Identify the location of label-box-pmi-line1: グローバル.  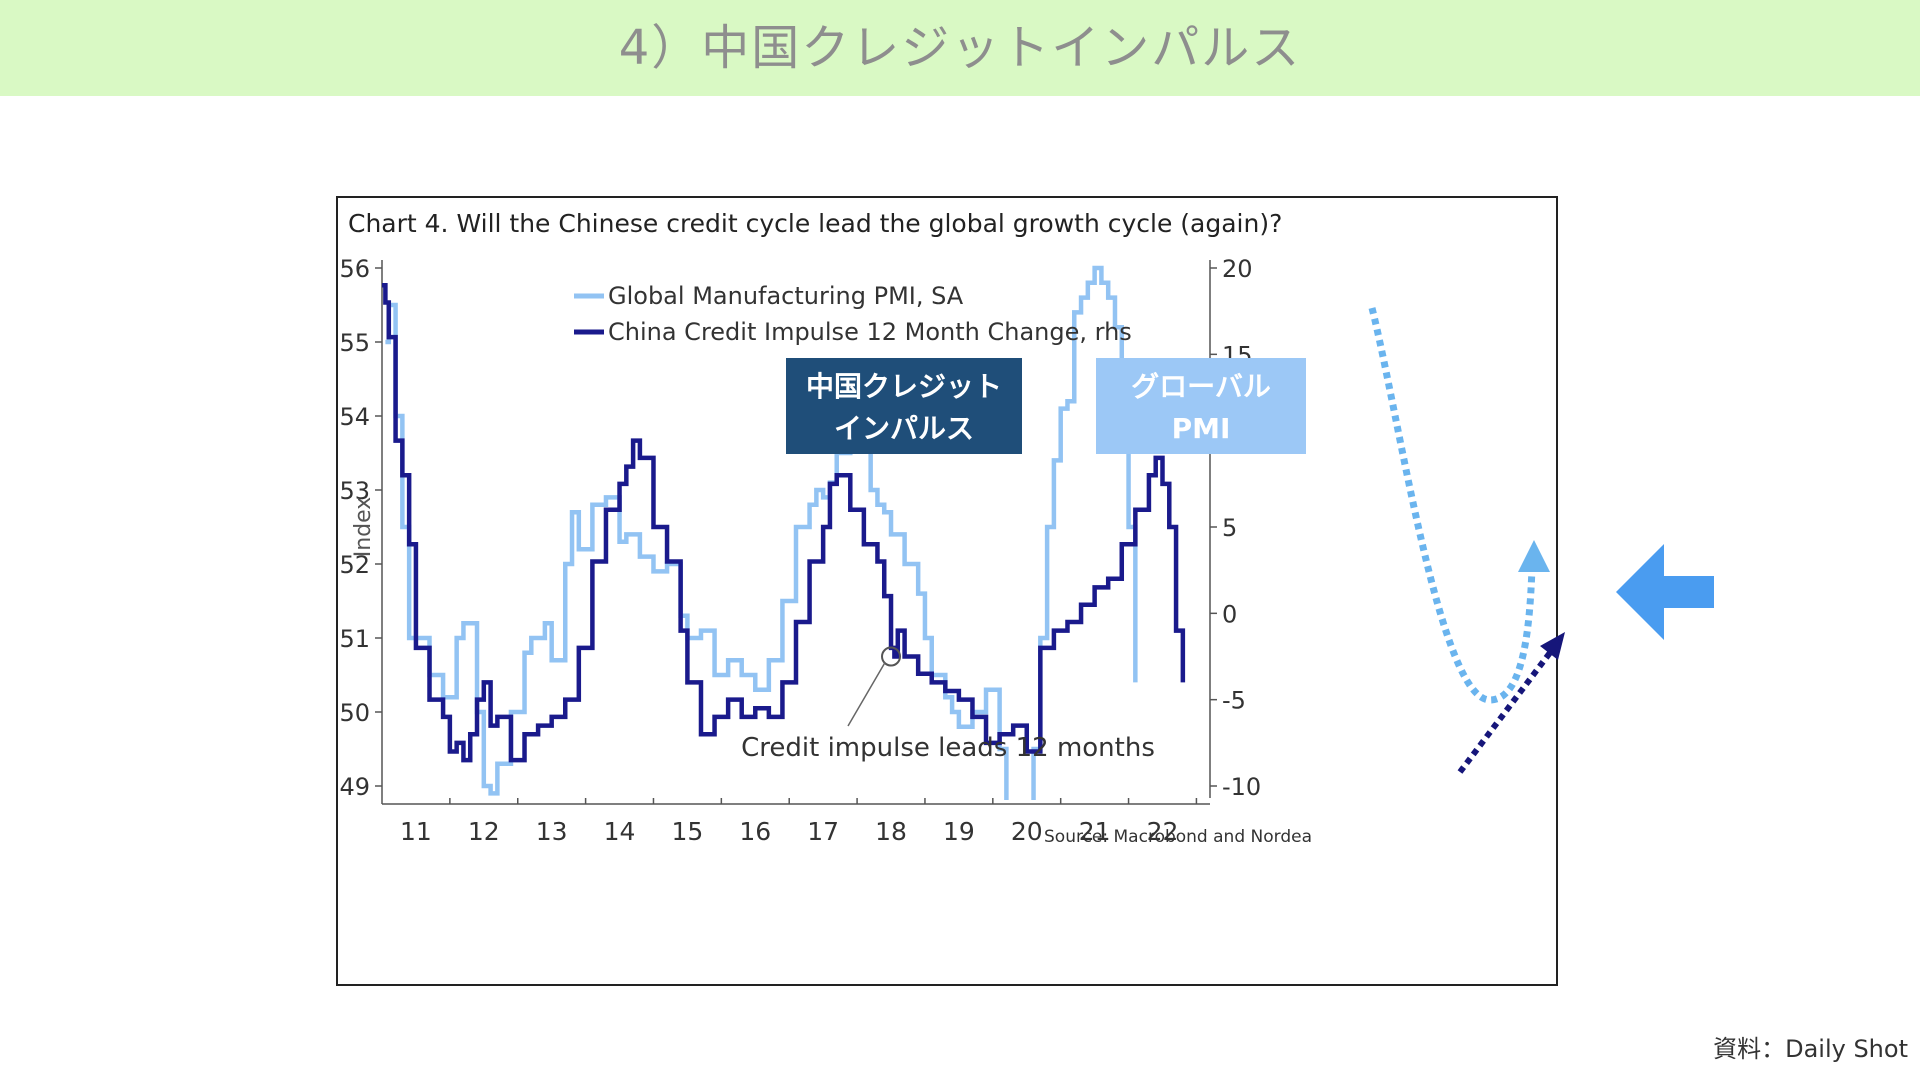
(1201, 386).